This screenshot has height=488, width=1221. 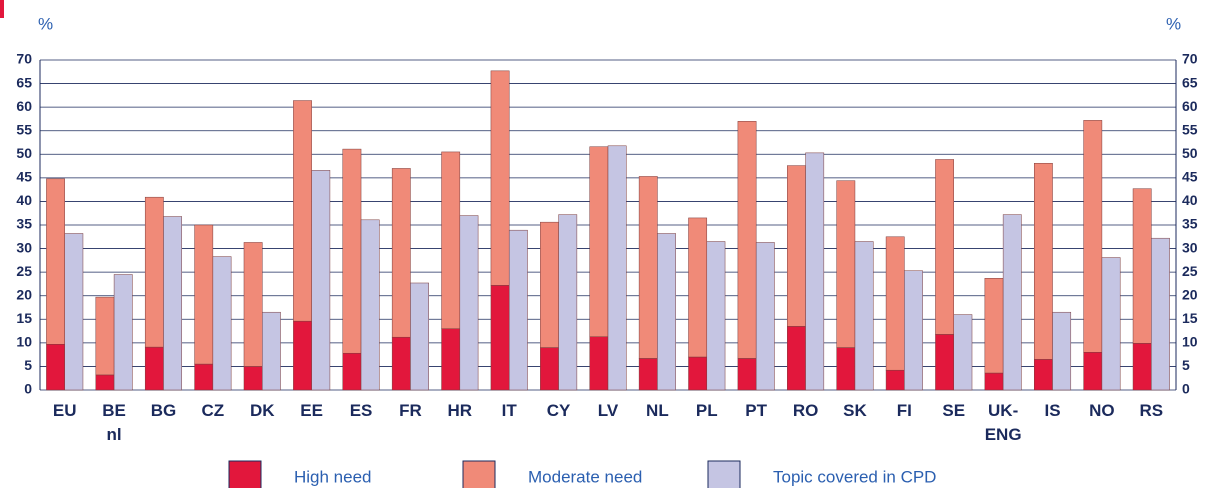 I want to click on x-tick-label: PL, so click(x=707, y=410).